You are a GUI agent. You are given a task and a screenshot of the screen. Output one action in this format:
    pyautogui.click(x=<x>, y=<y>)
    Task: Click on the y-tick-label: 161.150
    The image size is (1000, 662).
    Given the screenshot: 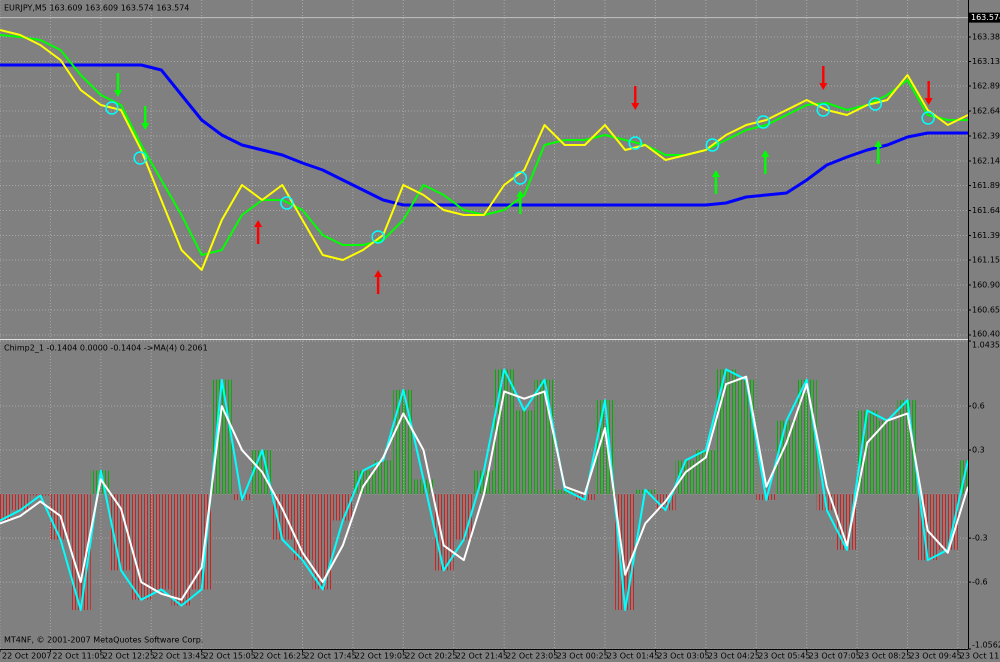 What is the action you would take?
    pyautogui.click(x=986, y=260)
    